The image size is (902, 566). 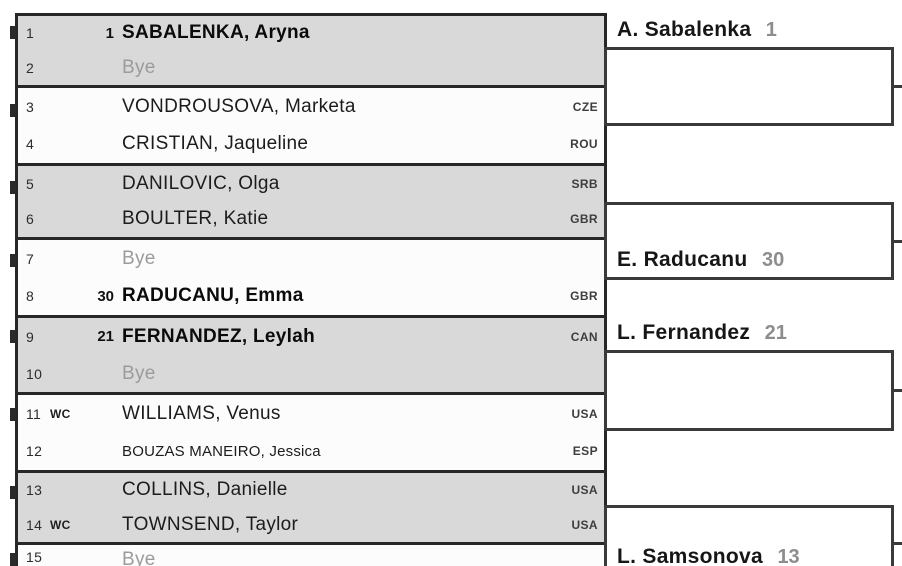 What do you see at coordinates (34, 413) in the screenshot?
I see `entry-position: 11` at bounding box center [34, 413].